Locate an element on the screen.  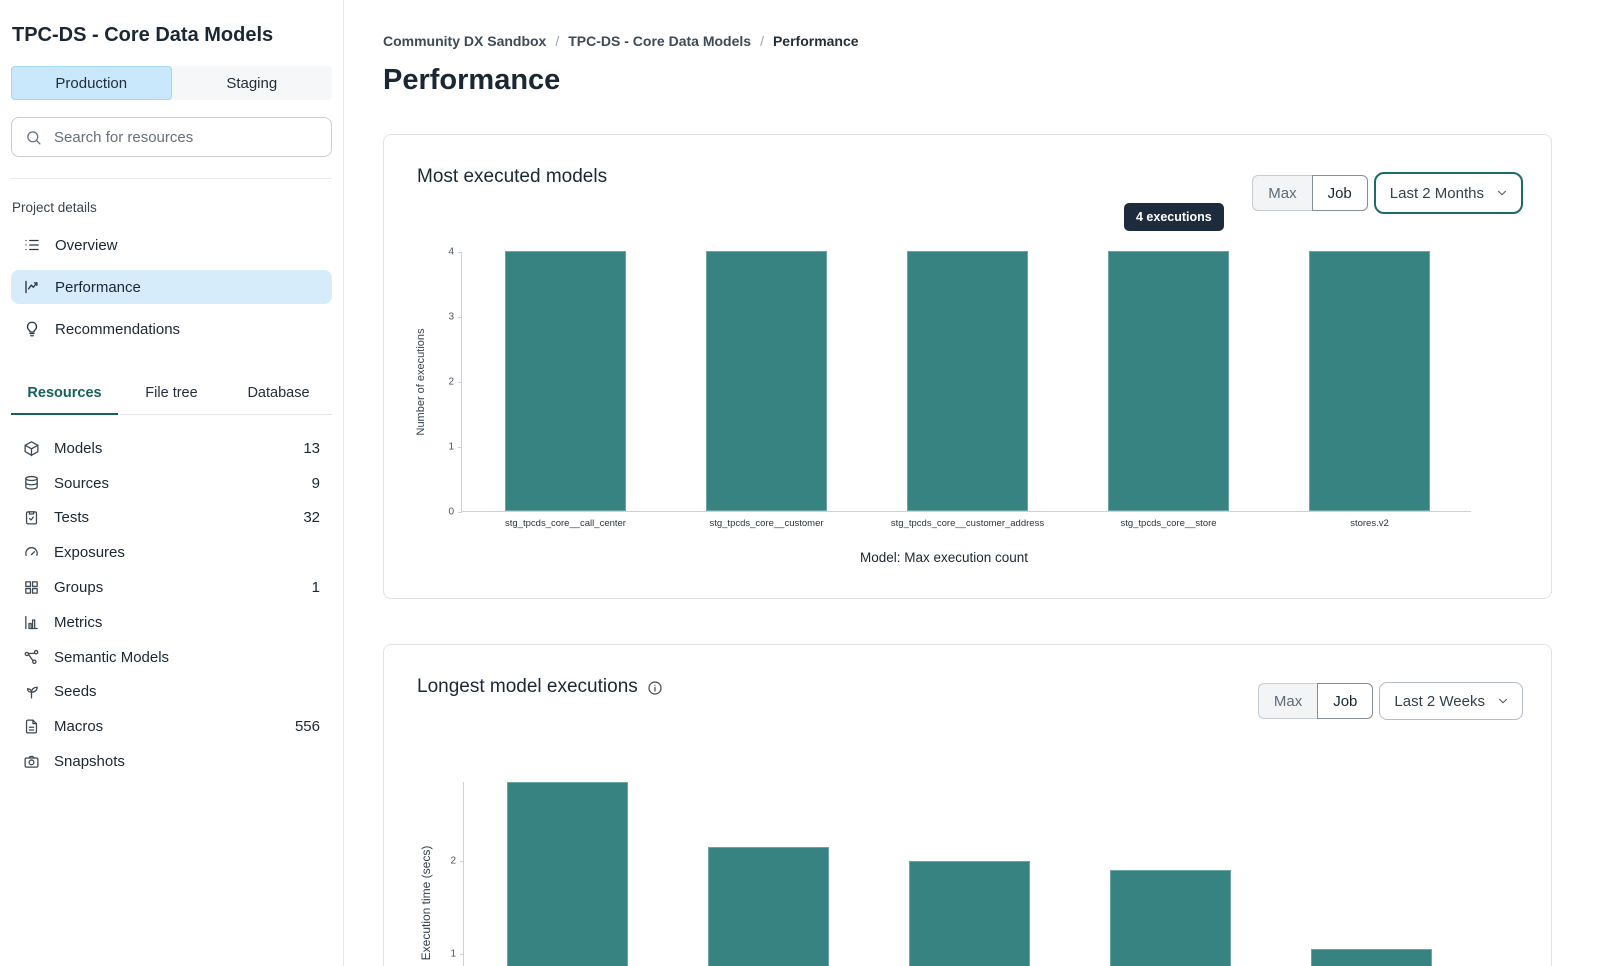
project-title: TPC-DS - Core Data Models is located at coordinates (143, 35).